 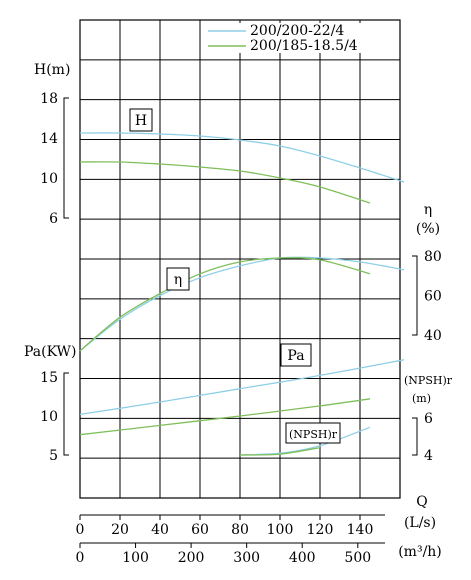 I want to click on m3h-tick-label: 500, so click(x=357, y=558).